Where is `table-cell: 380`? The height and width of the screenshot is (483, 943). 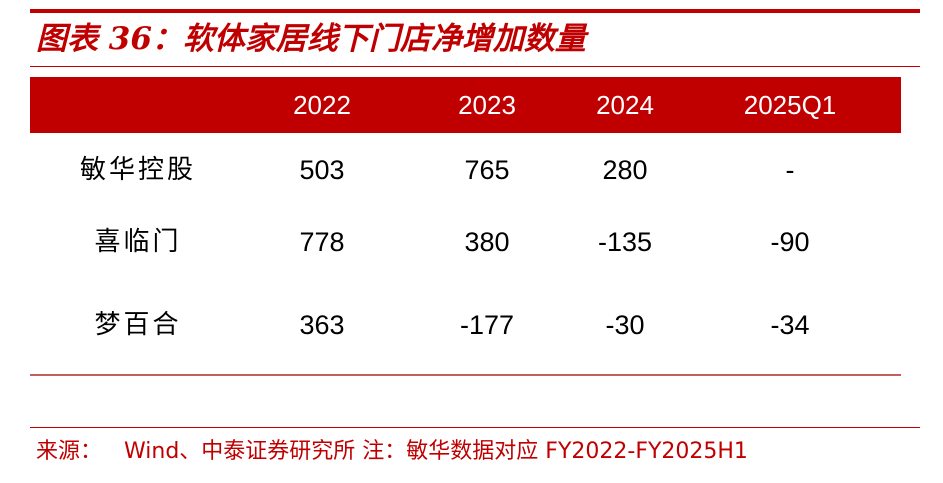
table-cell: 380 is located at coordinates (487, 242).